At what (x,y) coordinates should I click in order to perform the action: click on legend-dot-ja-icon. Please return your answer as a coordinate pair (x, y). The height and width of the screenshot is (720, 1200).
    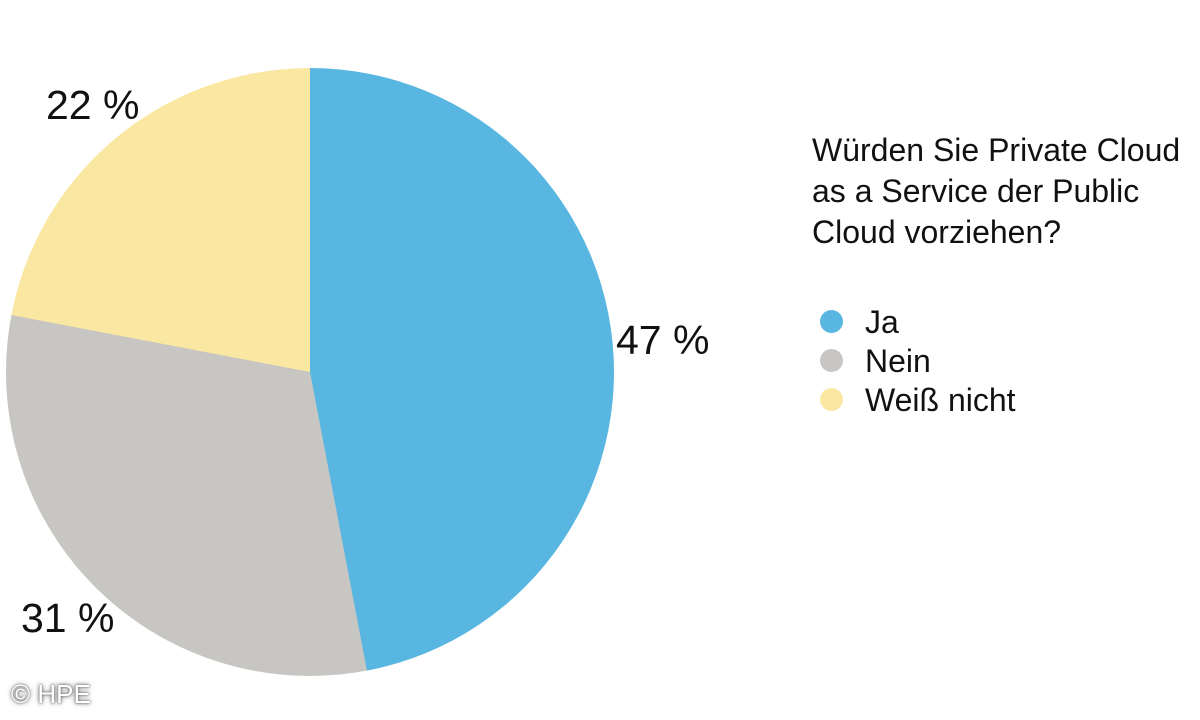
    Looking at the image, I should click on (831, 321).